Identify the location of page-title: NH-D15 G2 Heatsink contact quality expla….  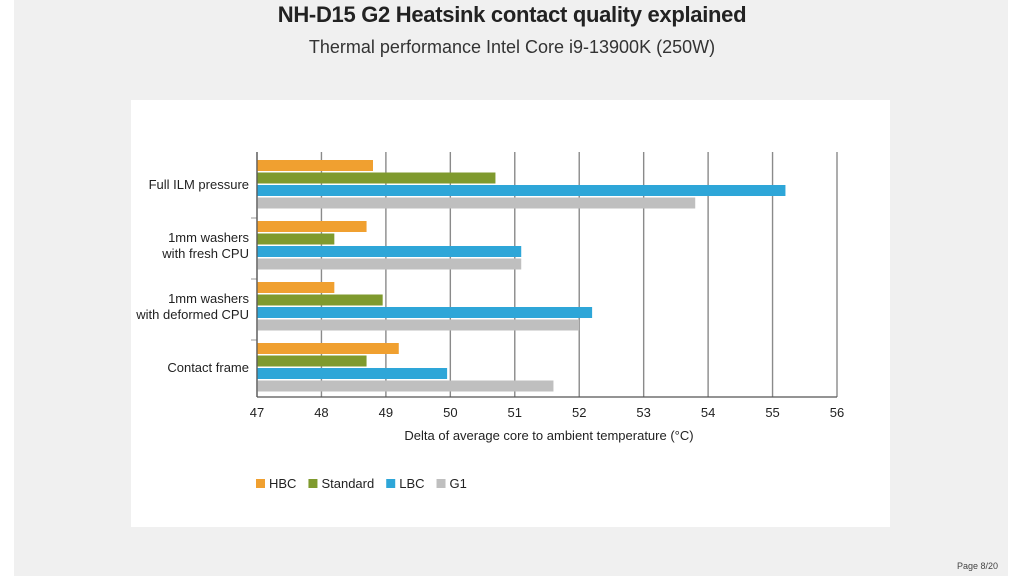
(512, 14).